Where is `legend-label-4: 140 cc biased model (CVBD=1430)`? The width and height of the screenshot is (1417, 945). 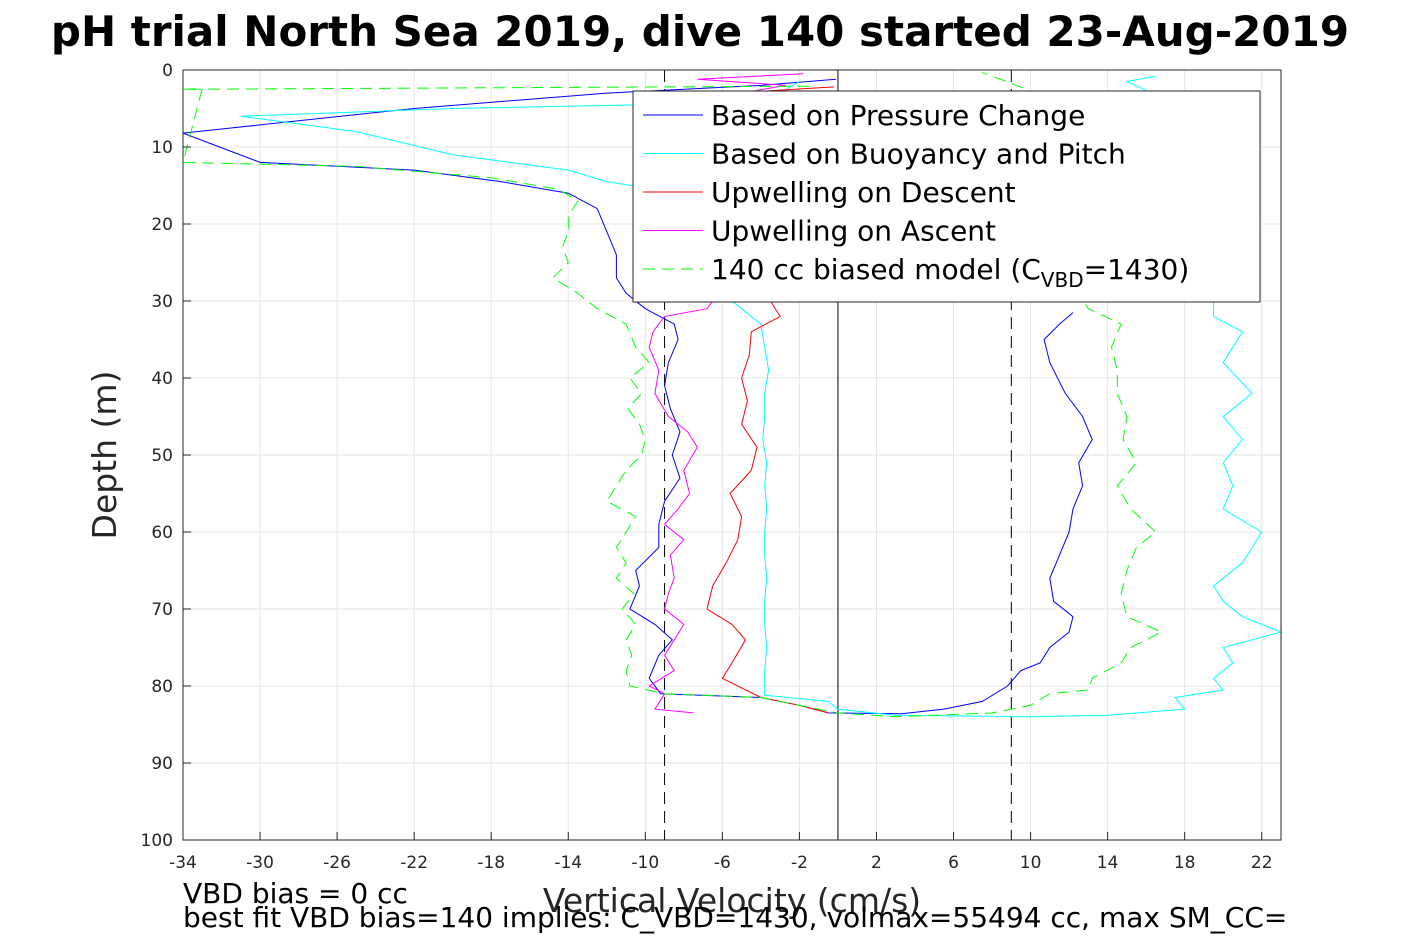 legend-label-4: 140 cc biased model (CVBD=1430) is located at coordinates (950, 272).